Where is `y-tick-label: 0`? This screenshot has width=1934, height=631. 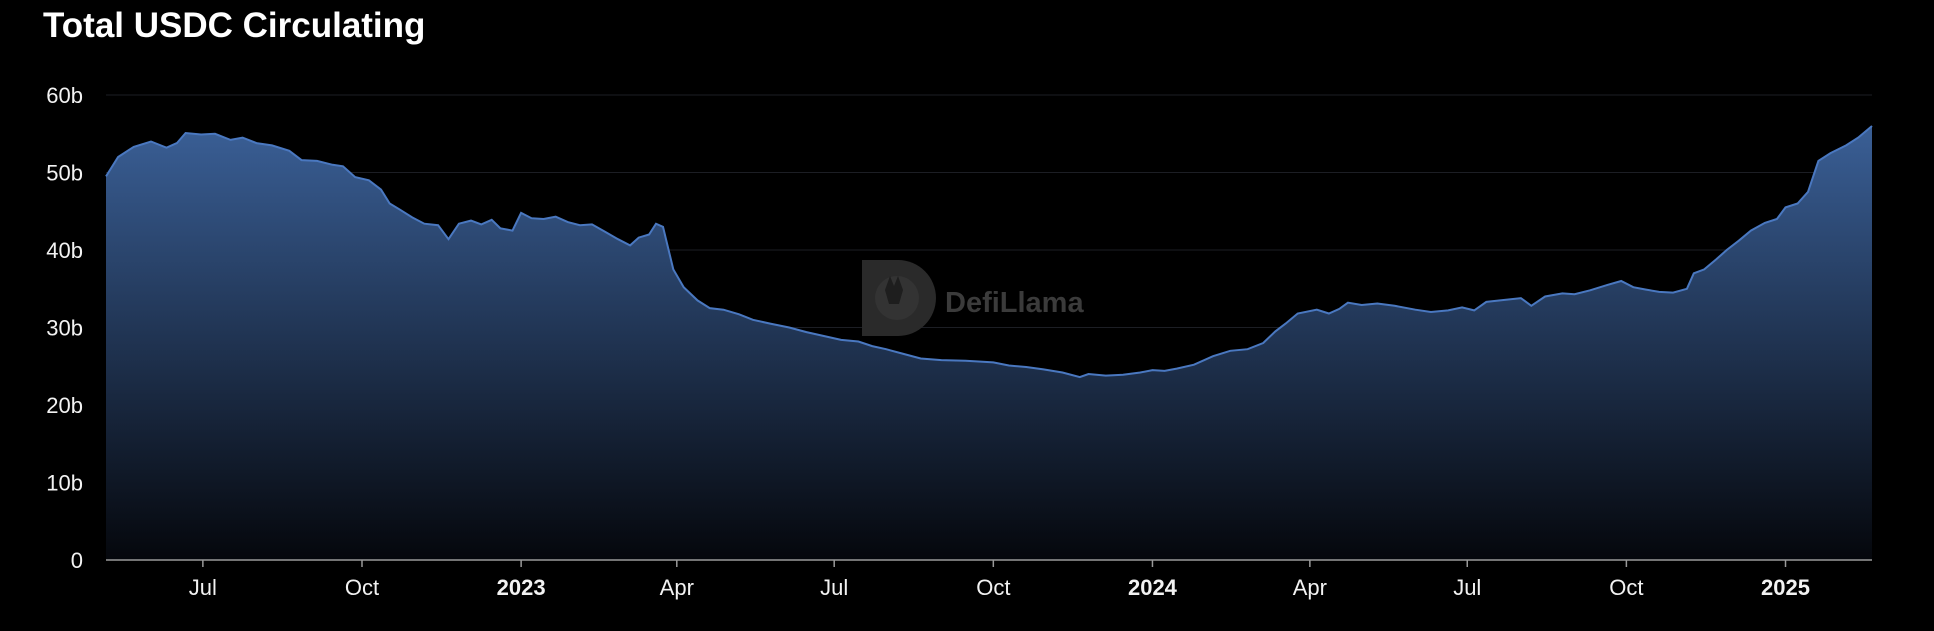
y-tick-label: 0 is located at coordinates (77, 560).